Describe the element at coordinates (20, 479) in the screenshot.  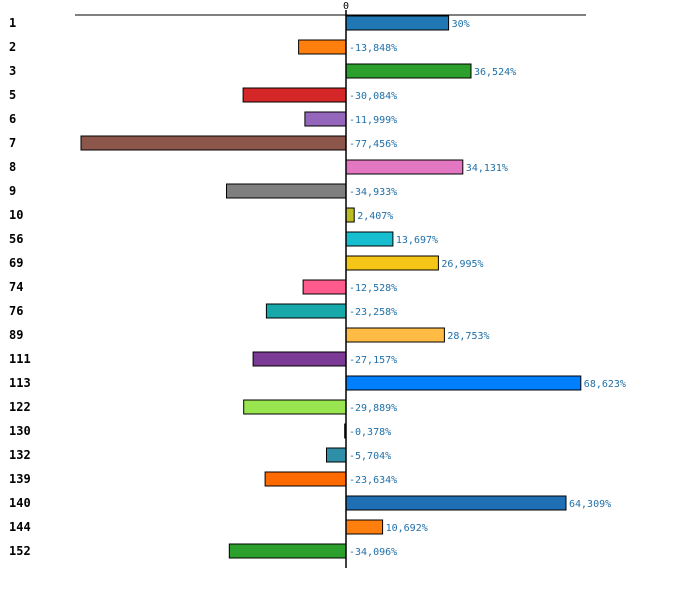
I see `category-label-139: 139` at that location.